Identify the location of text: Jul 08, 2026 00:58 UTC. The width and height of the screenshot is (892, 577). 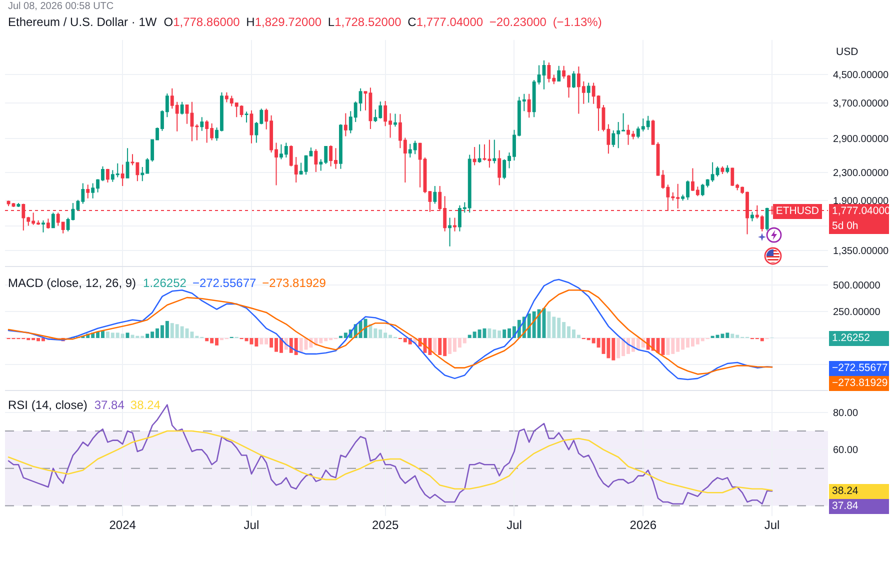
(61, 7).